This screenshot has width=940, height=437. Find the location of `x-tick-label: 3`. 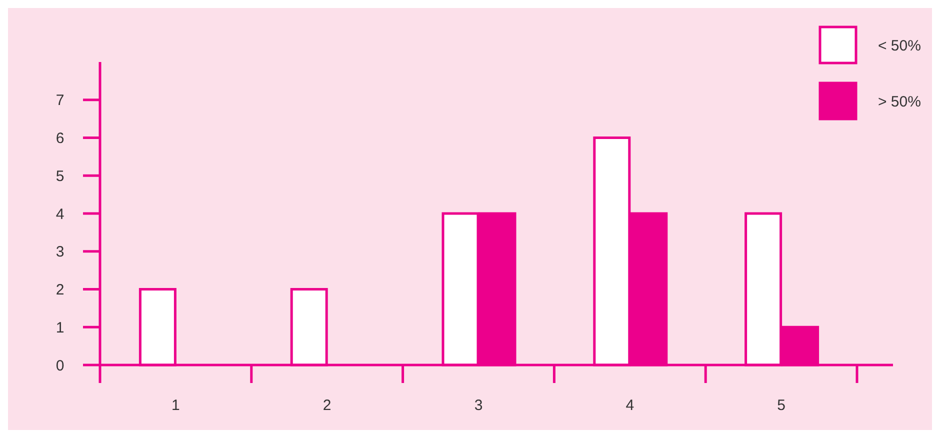

x-tick-label: 3 is located at coordinates (478, 405).